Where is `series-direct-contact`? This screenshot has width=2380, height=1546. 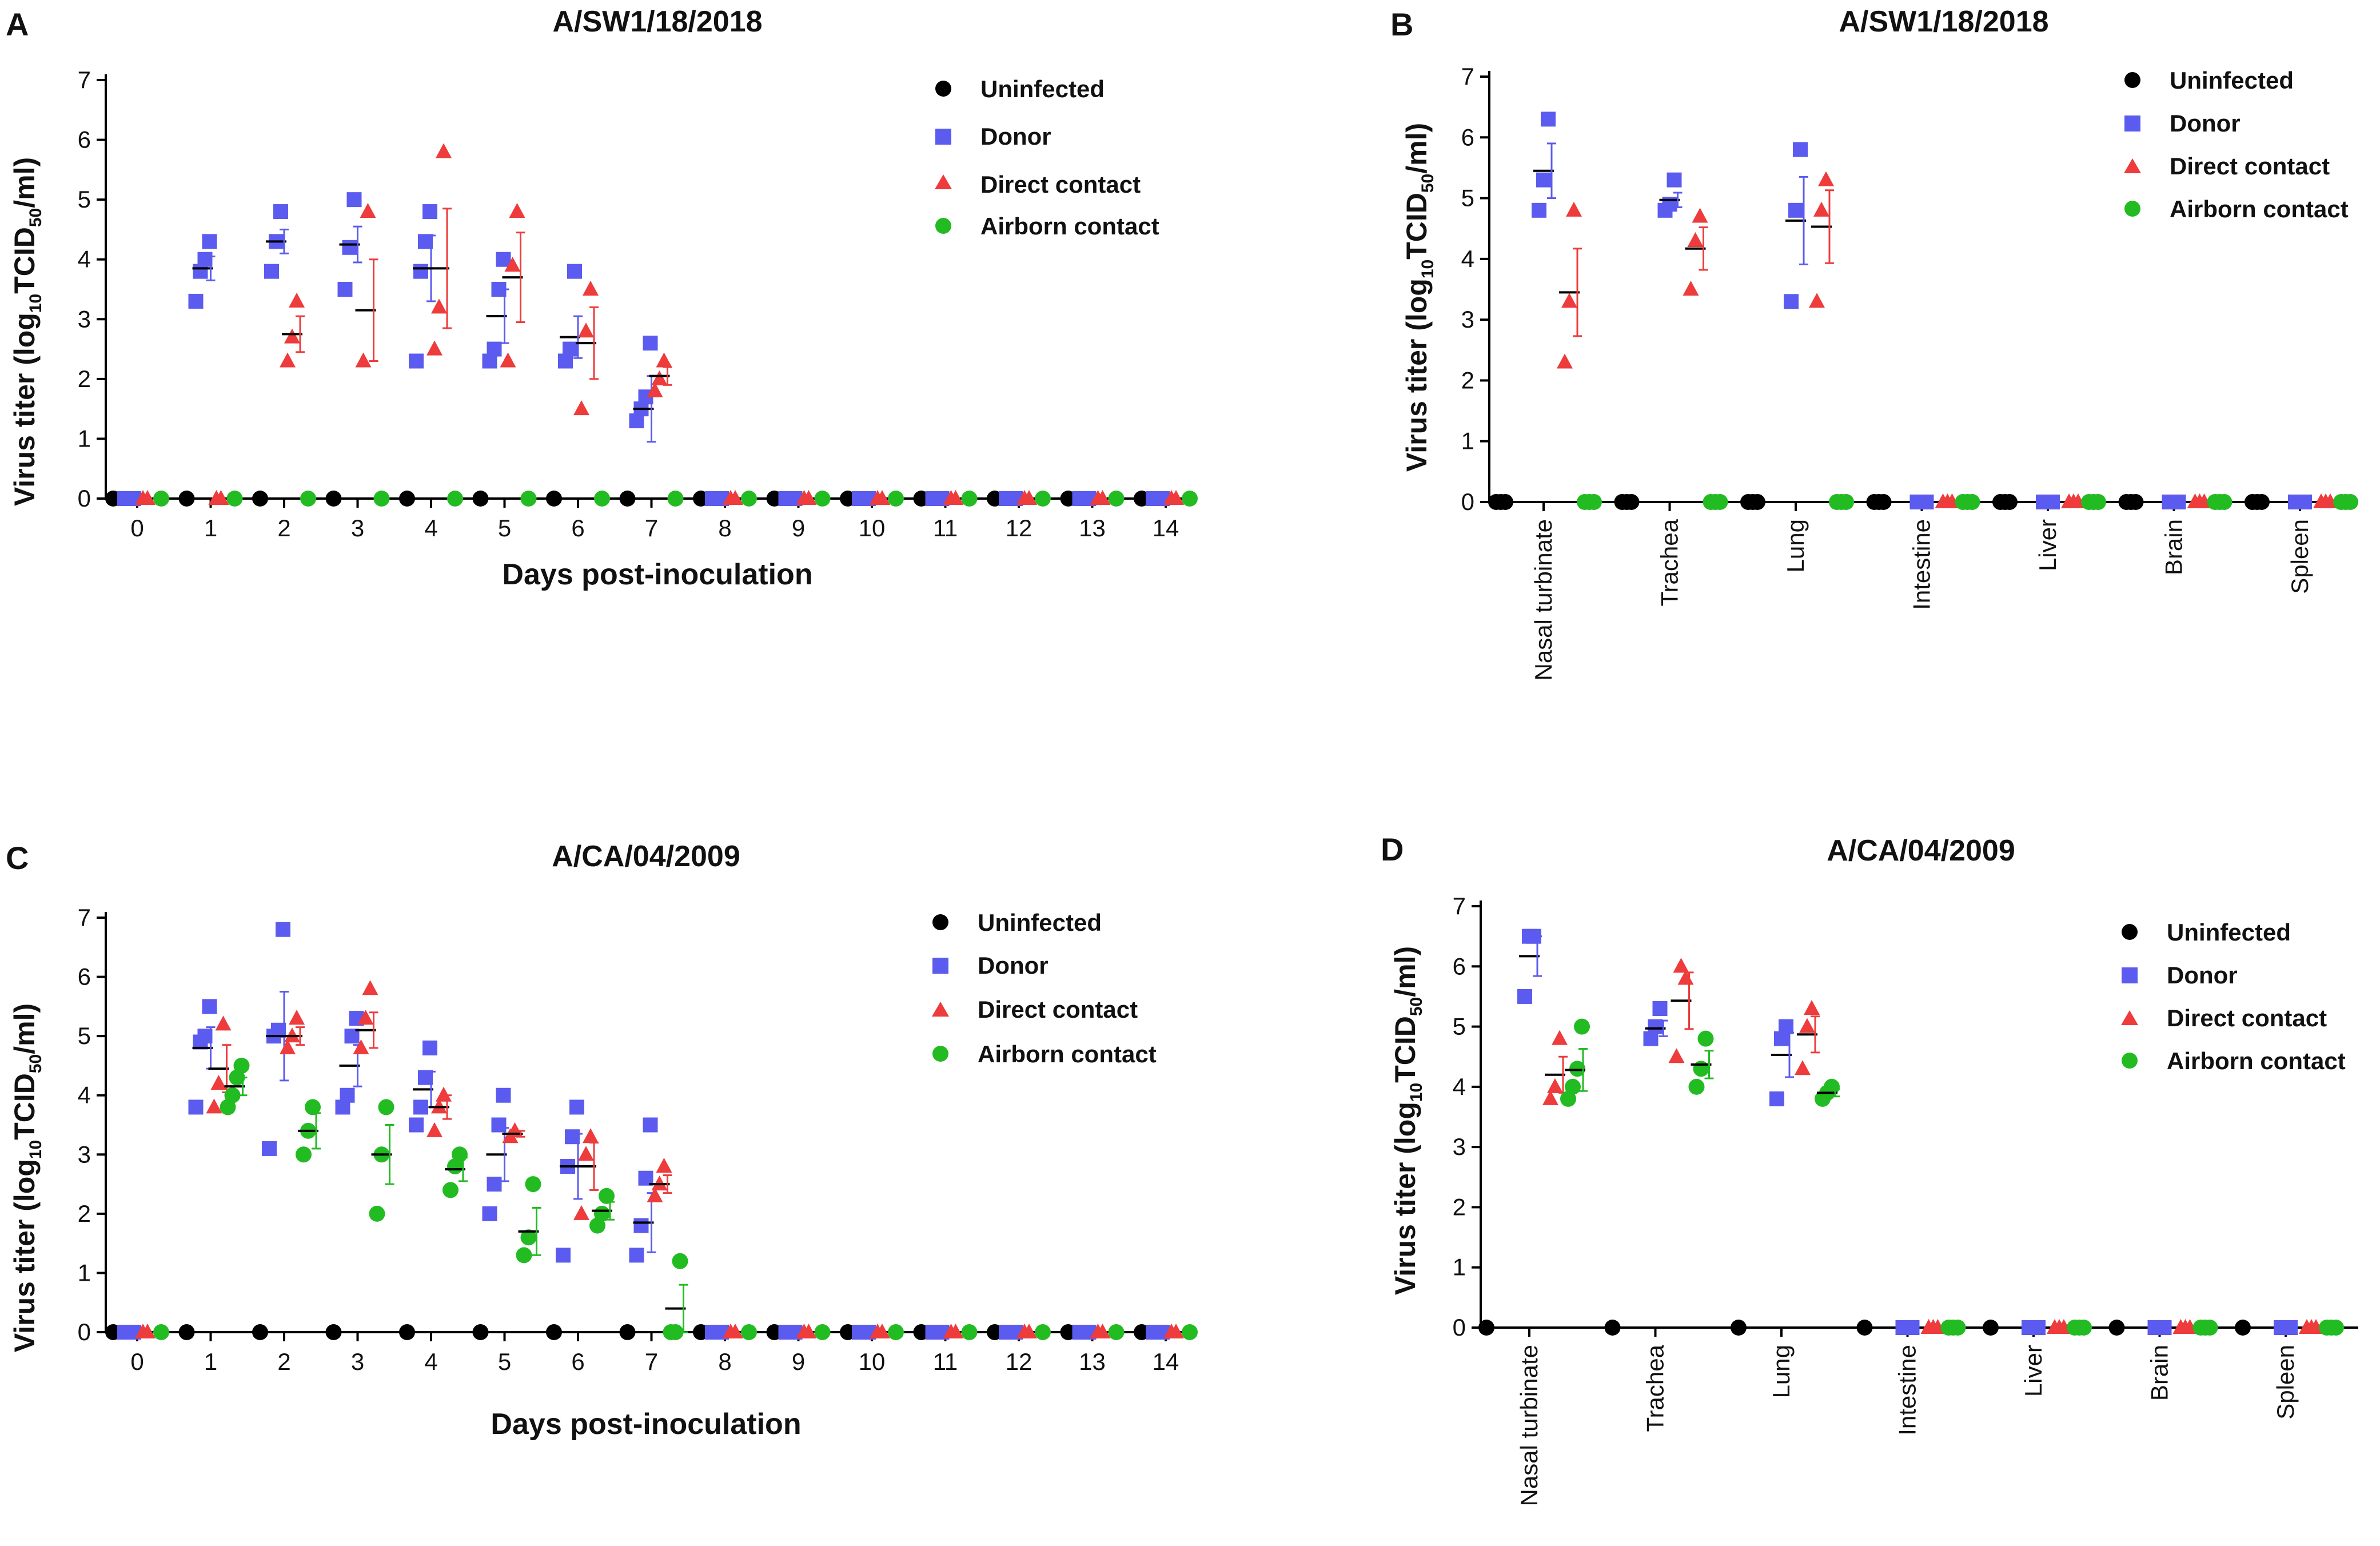 series-direct-contact is located at coordinates (659, 1159).